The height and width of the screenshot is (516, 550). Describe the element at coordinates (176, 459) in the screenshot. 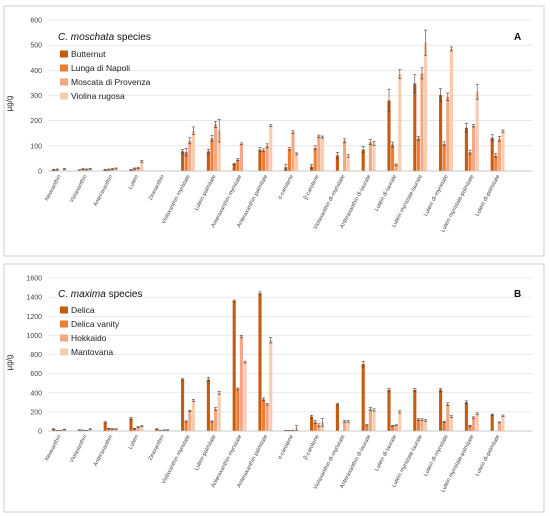

I see `category-label: Violaxanthin myristate` at that location.